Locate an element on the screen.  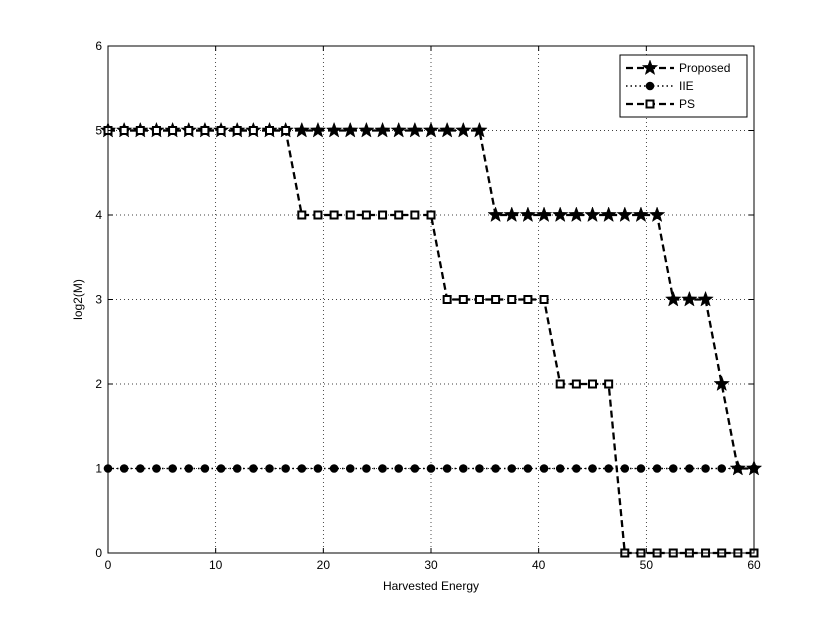
x-tick-label: 20 is located at coordinates (324, 565).